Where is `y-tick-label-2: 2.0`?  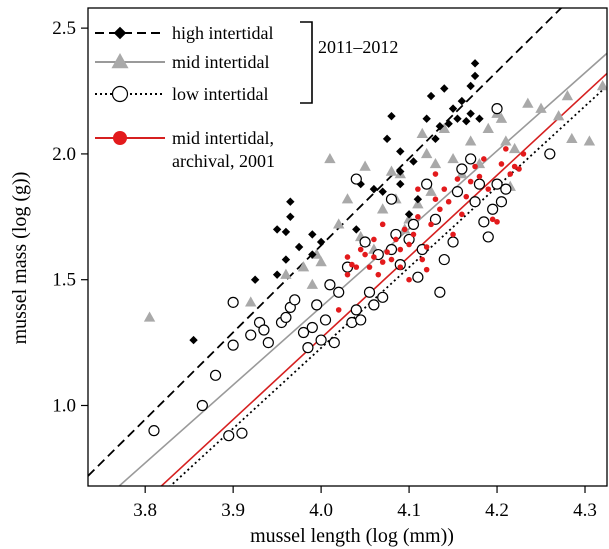
y-tick-label-2: 2.0 is located at coordinates (64, 154).